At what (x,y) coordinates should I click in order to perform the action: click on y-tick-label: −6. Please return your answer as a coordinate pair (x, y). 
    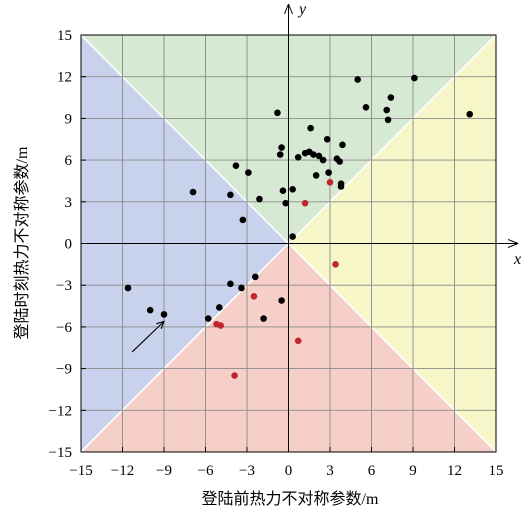
    Looking at the image, I should click on (64, 328).